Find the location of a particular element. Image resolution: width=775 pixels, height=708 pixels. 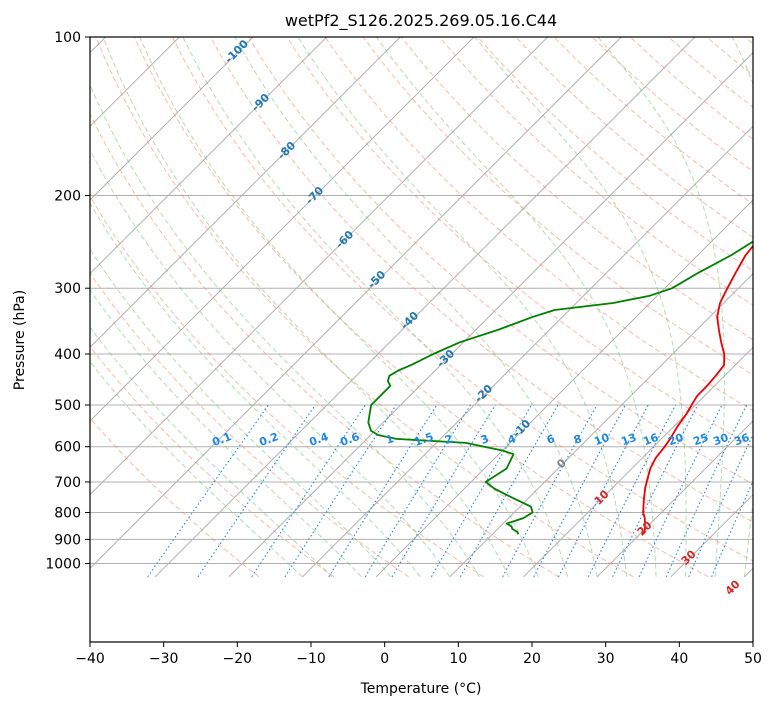

mixing-ratio-label: 8 is located at coordinates (578, 439).